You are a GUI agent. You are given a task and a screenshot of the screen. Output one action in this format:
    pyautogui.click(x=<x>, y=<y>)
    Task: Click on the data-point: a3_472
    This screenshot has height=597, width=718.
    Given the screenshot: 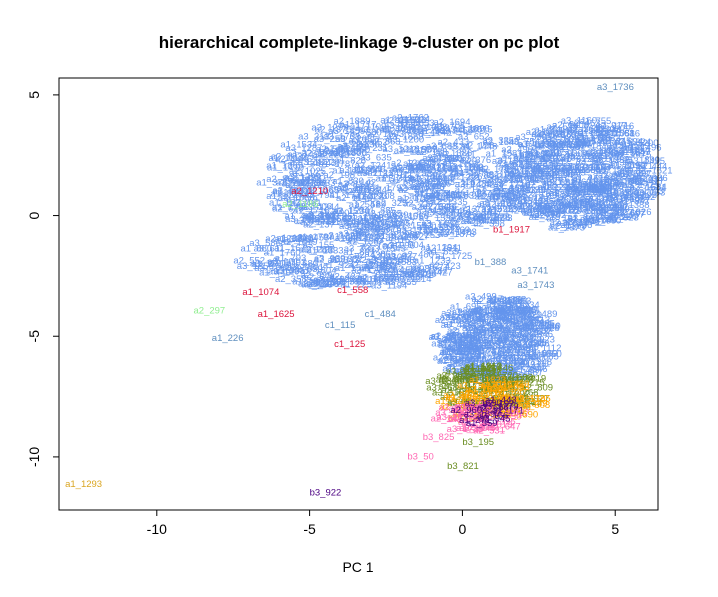 What is the action you would take?
    pyautogui.click(x=418, y=275)
    